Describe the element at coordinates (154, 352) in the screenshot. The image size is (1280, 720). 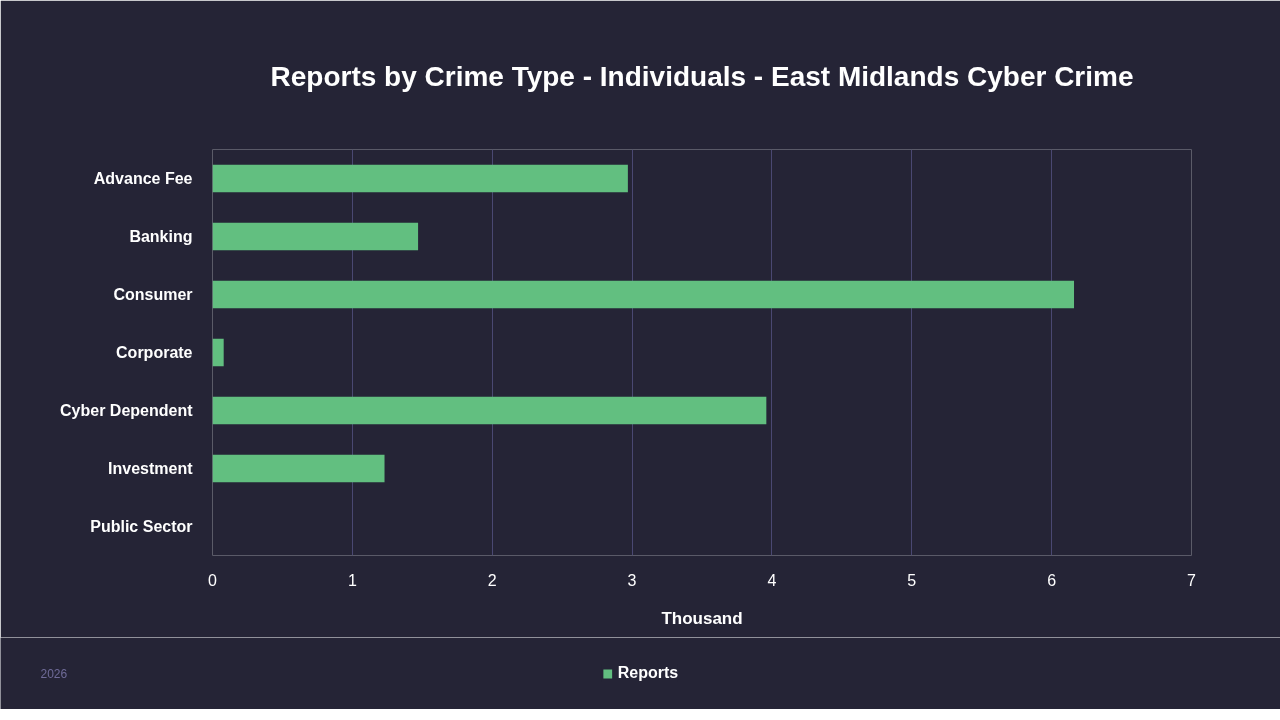
I see `y-tick-label: Corporate` at that location.